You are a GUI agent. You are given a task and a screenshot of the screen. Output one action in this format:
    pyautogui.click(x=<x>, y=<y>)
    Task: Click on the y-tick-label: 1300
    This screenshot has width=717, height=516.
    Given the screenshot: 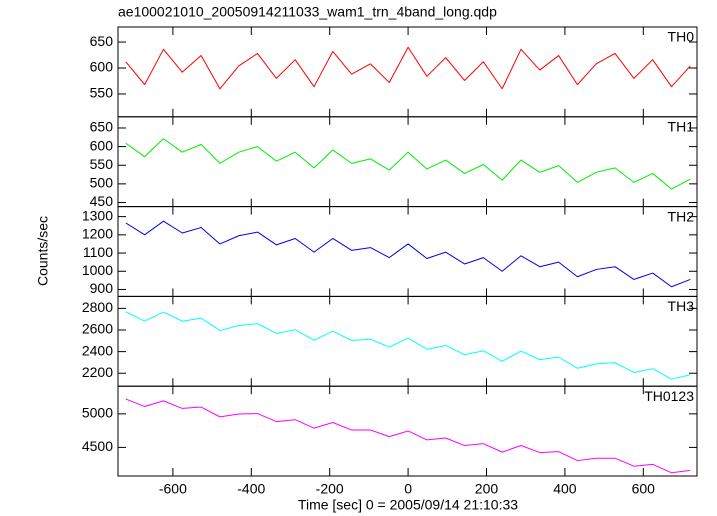 What is the action you would take?
    pyautogui.click(x=97, y=215)
    